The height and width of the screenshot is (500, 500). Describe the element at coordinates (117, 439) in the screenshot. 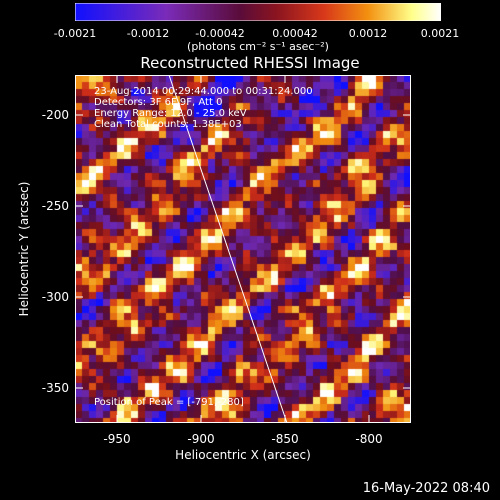

I see `x-tick-label: -950` at that location.